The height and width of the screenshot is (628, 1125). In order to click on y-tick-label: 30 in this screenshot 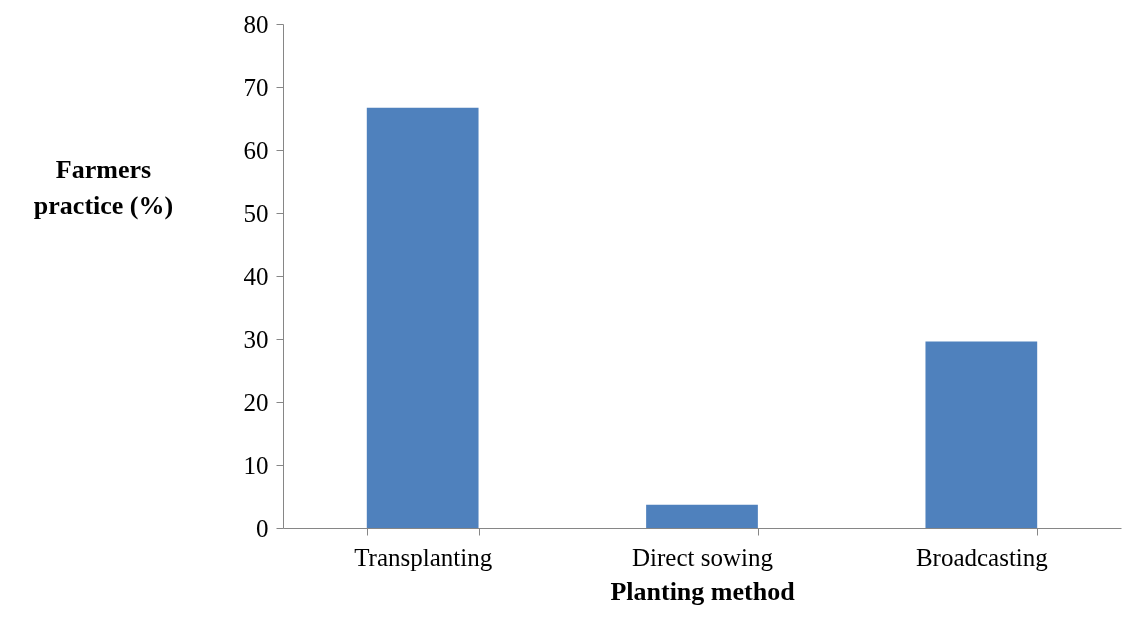, I will do `click(256, 339)`.